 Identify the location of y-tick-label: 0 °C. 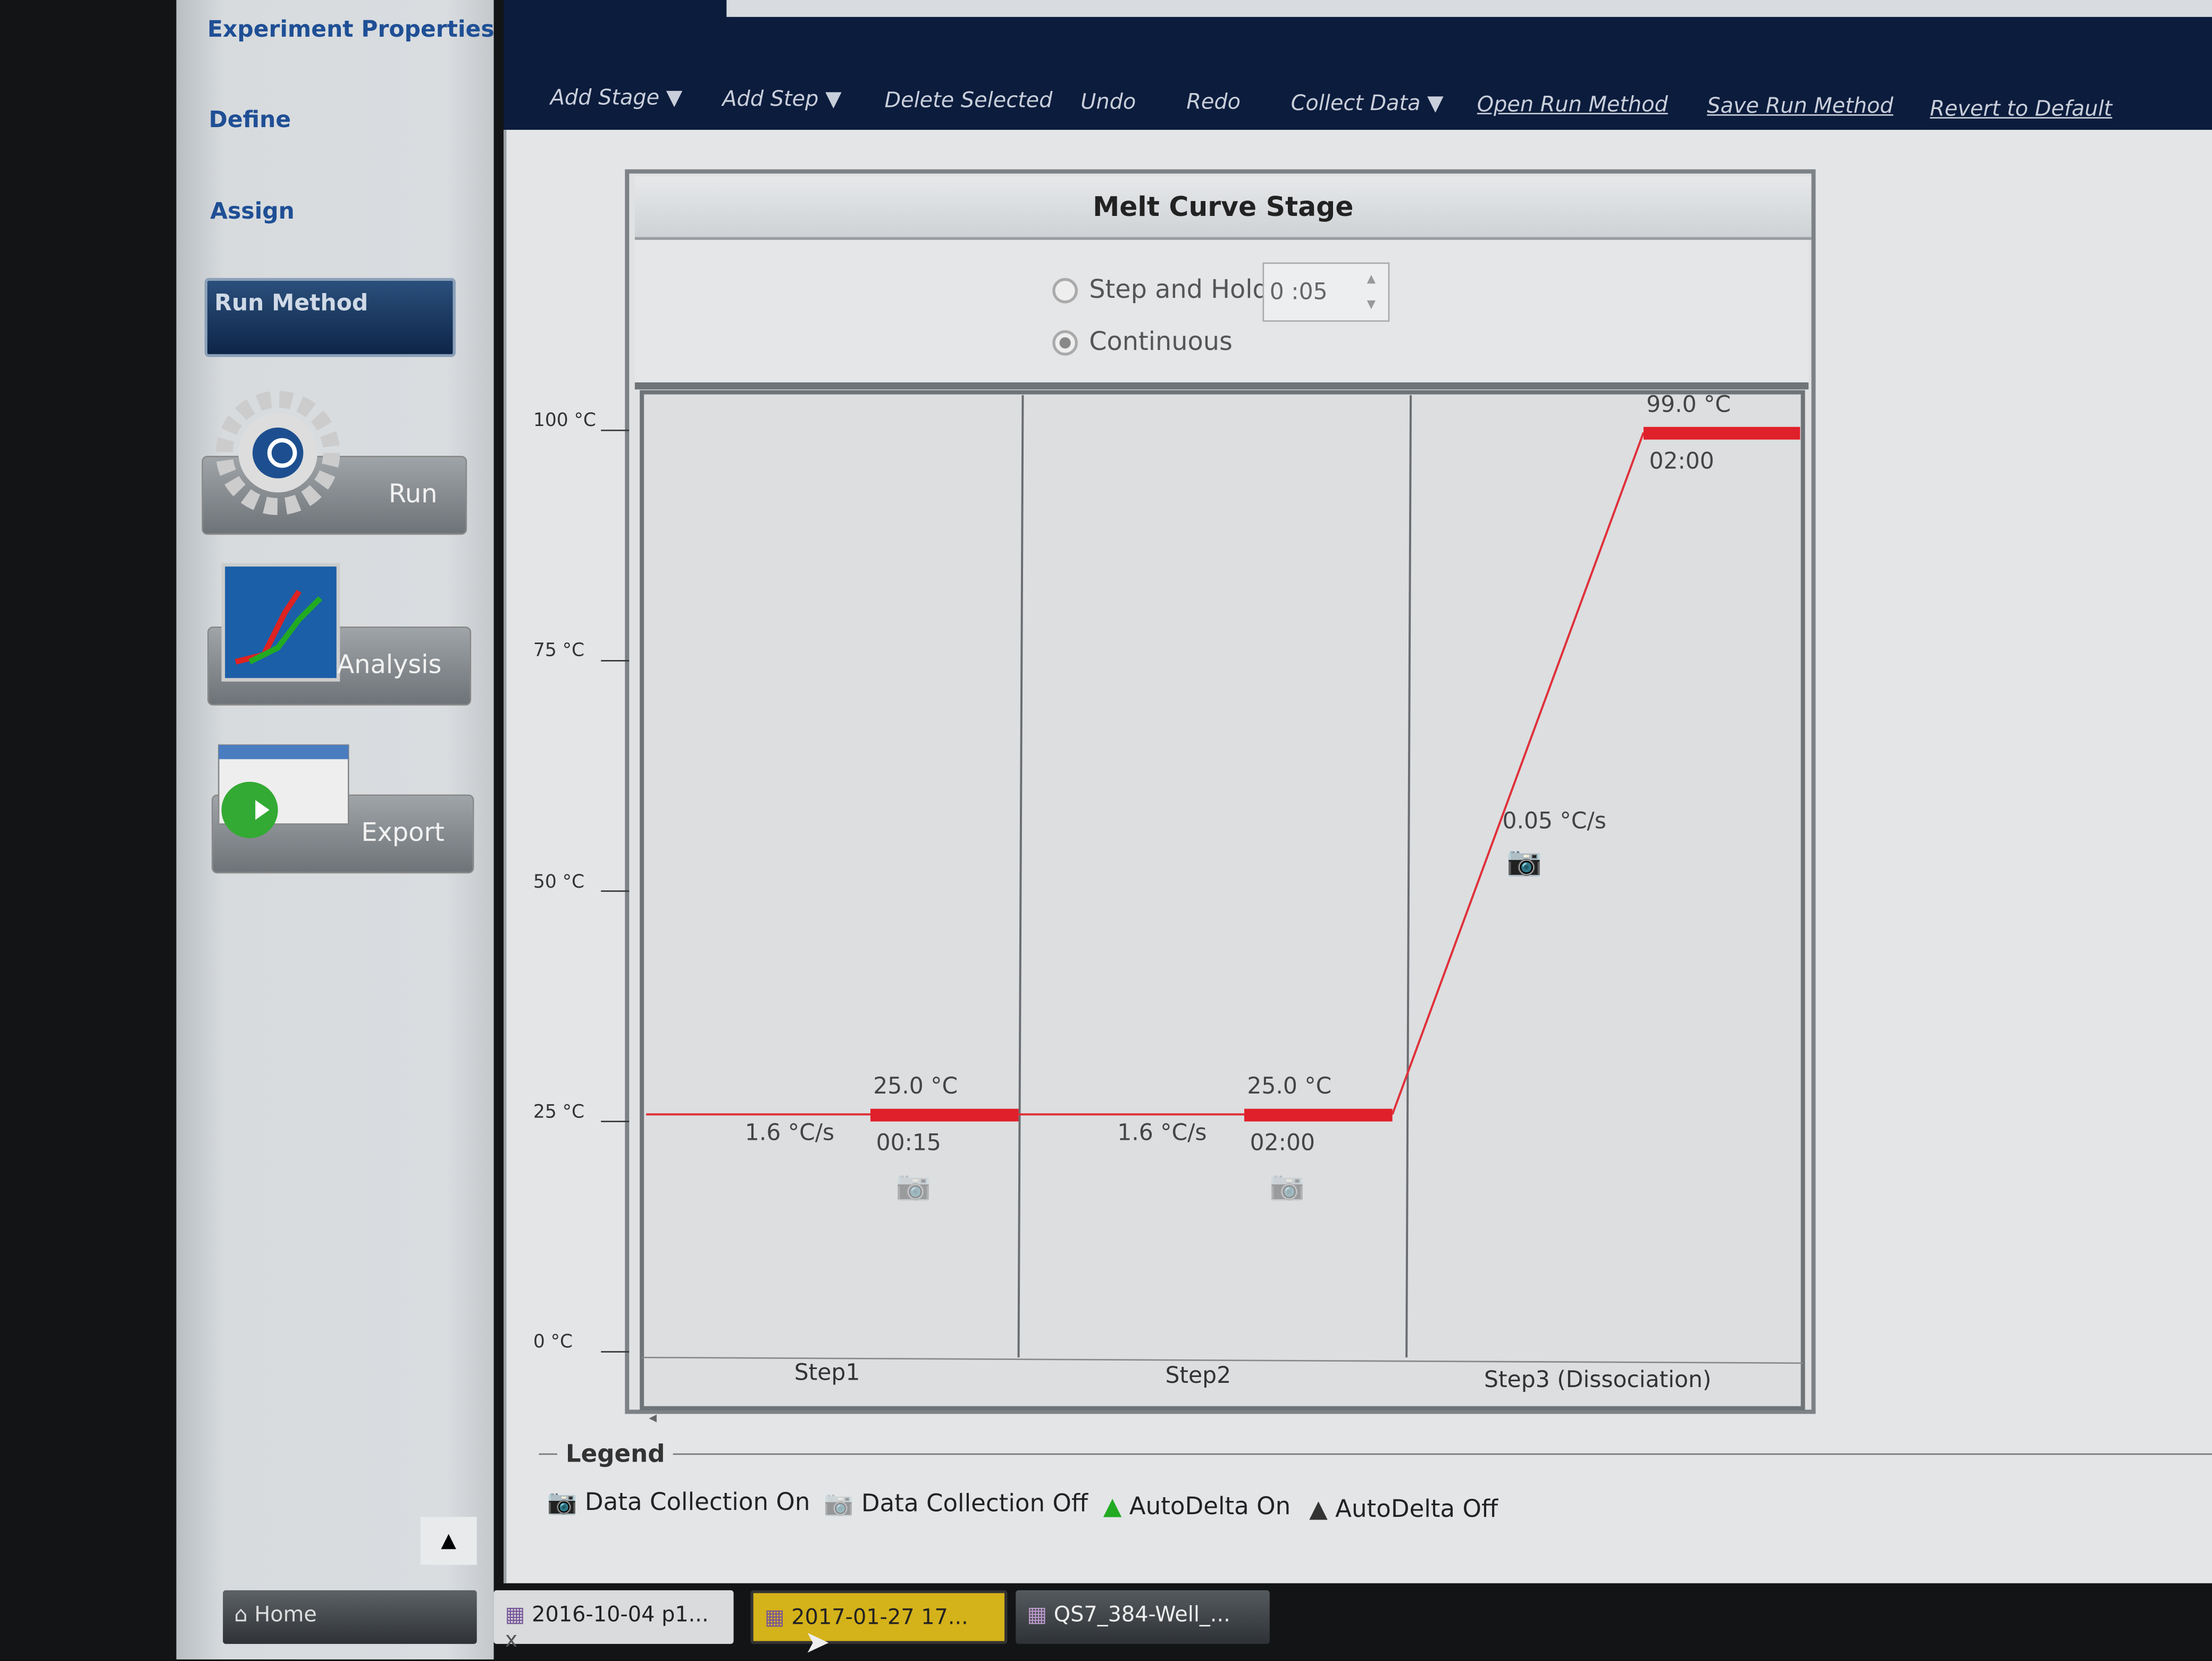
(553, 1343).